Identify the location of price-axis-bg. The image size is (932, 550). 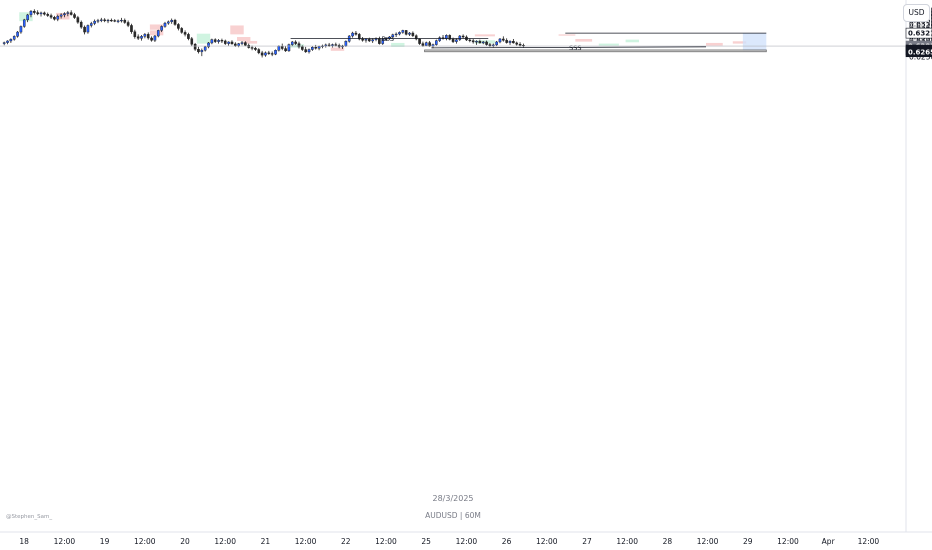
(919, 266).